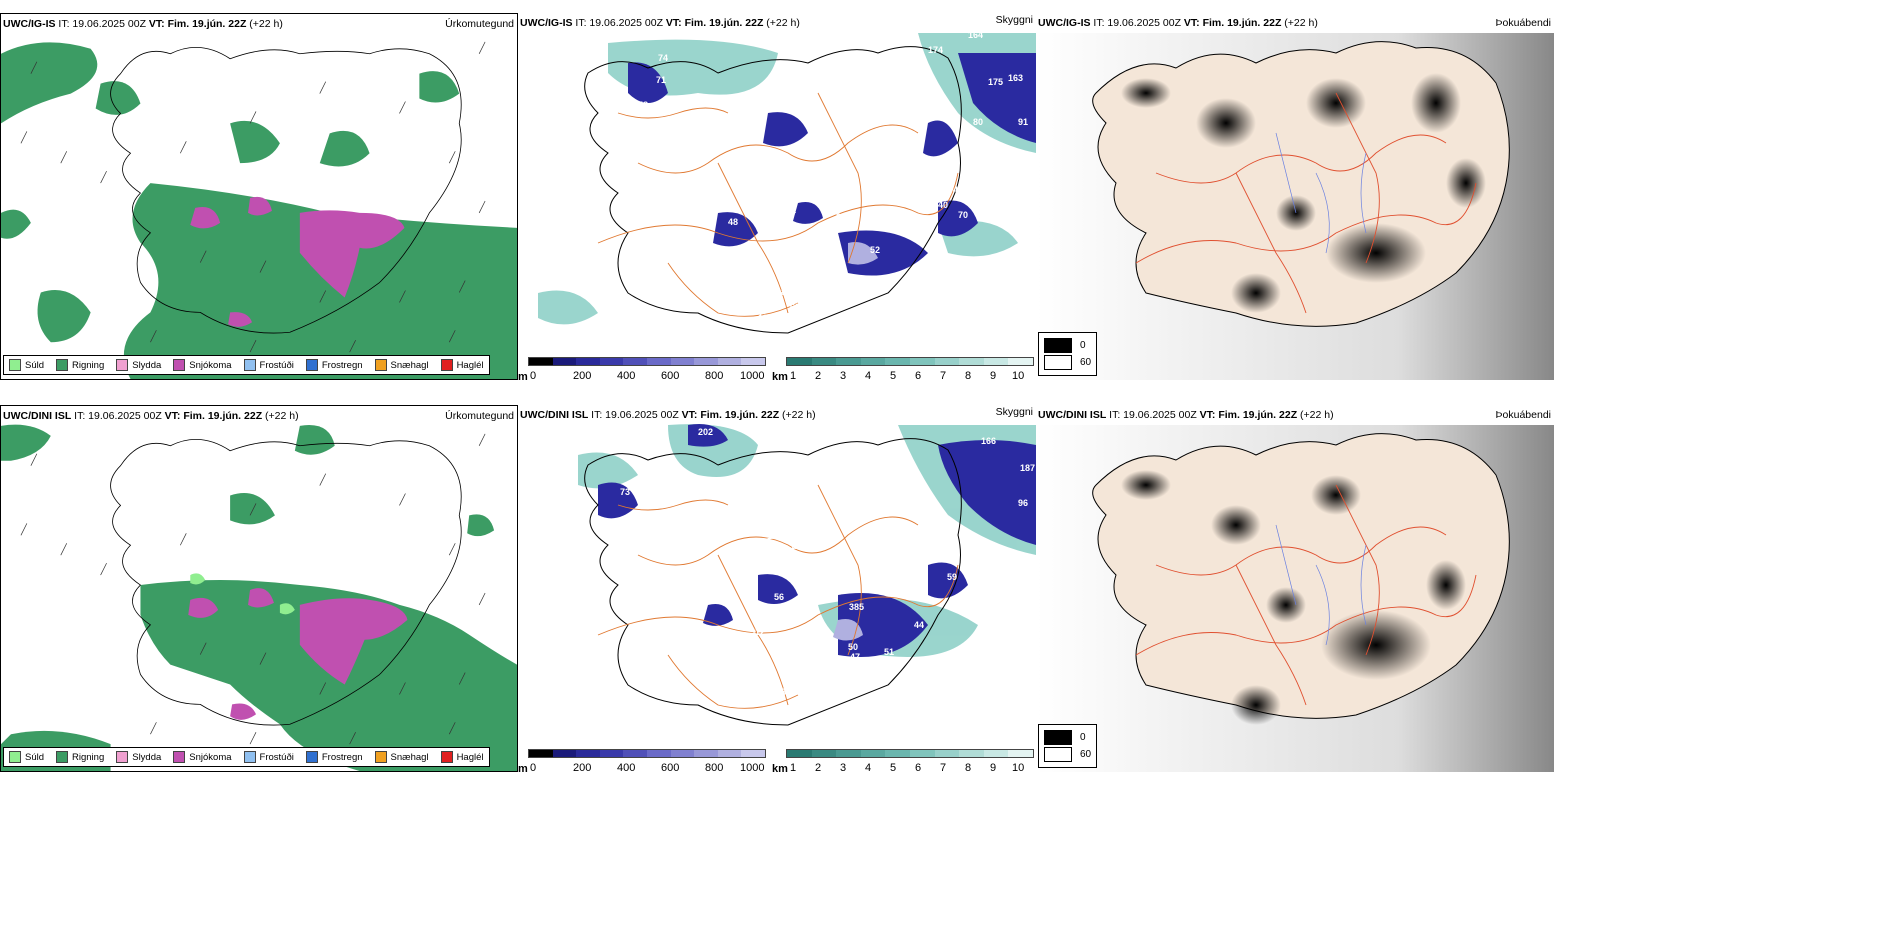 This screenshot has height=950, width=1900. What do you see at coordinates (705, 432) in the screenshot?
I see `visibility-value-label: 202` at bounding box center [705, 432].